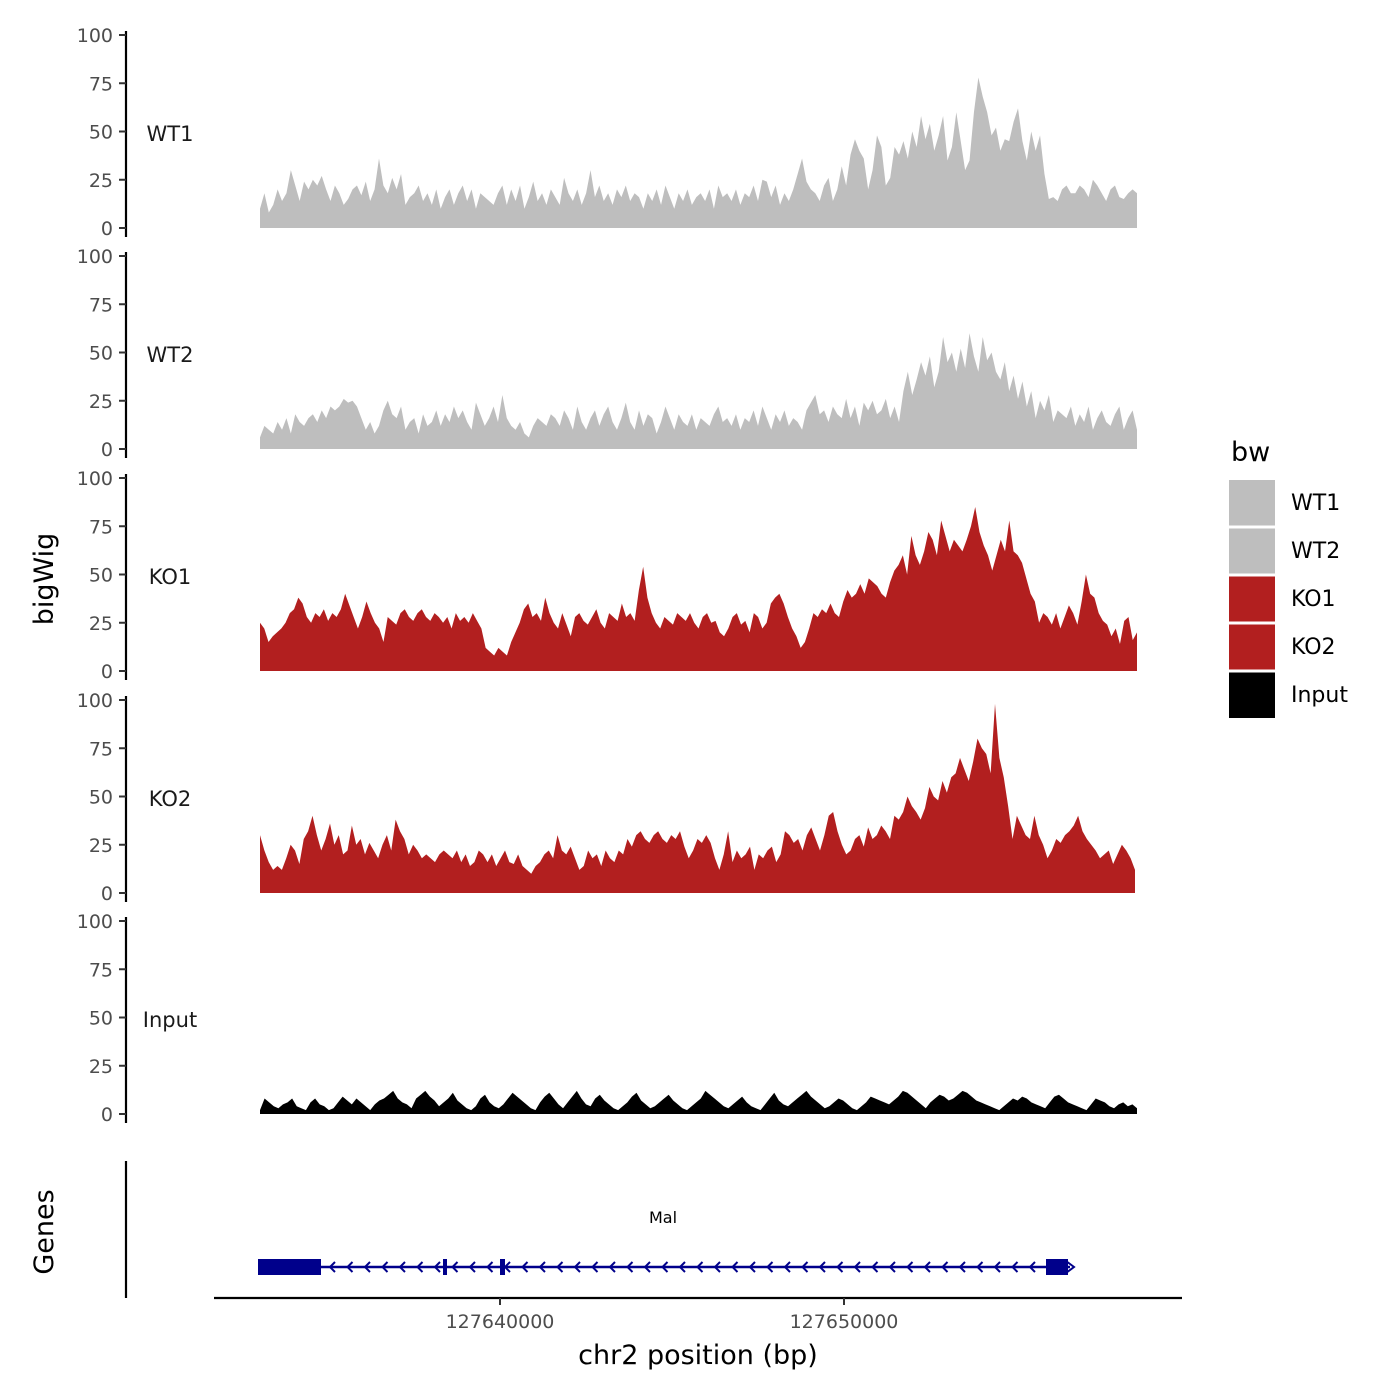 Image resolution: width=1400 pixels, height=1400 pixels. What do you see at coordinates (170, 134) in the screenshot?
I see `track-label-wt1: WT1` at bounding box center [170, 134].